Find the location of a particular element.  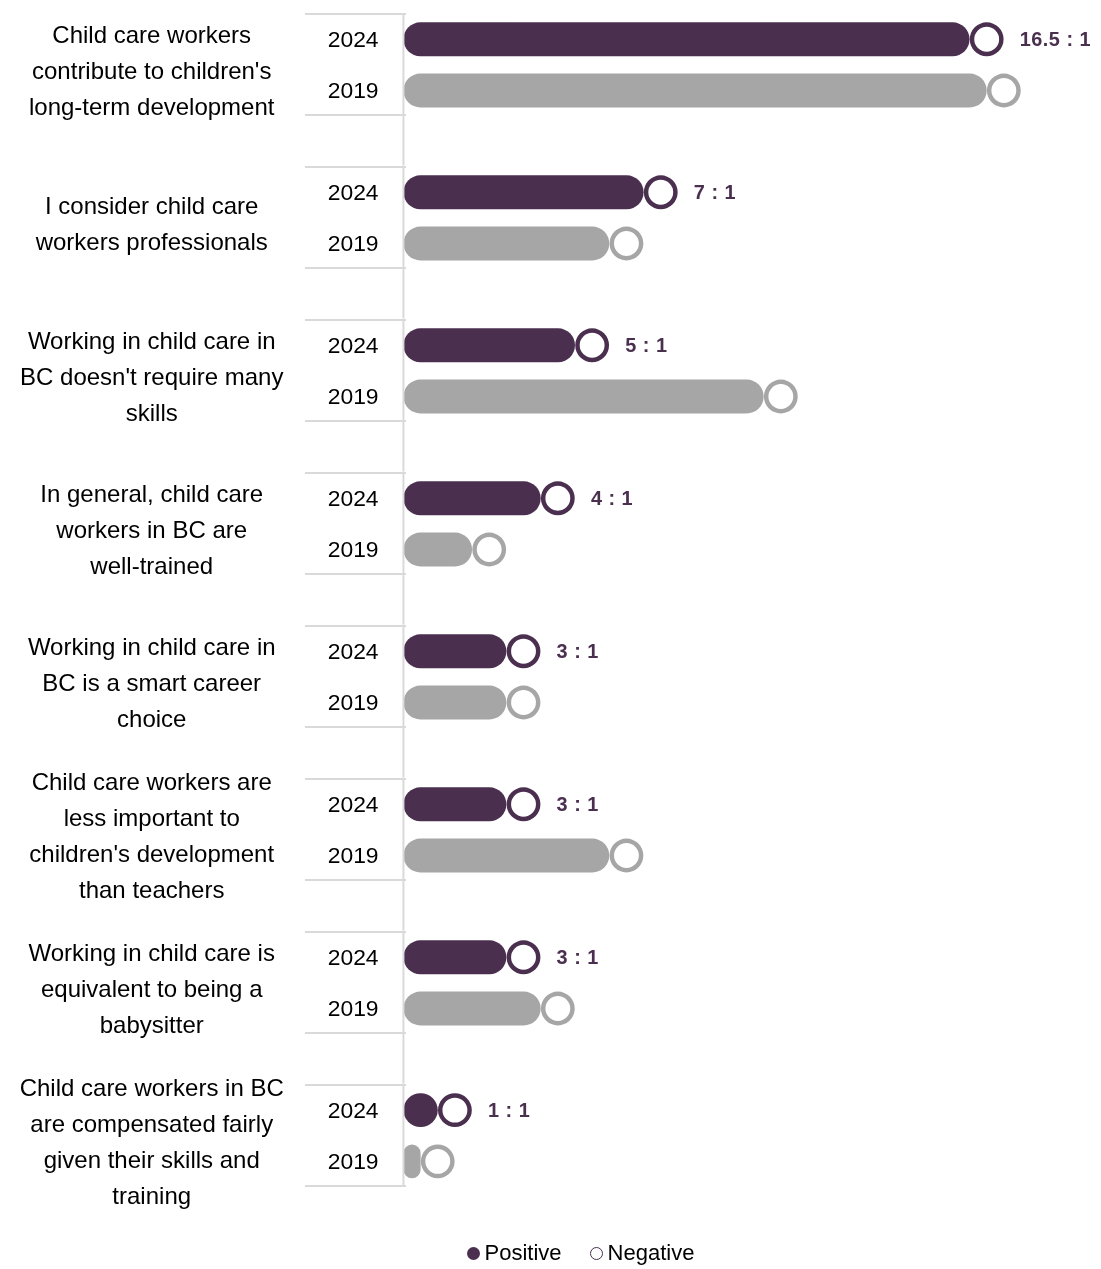

chart-title: Working in child care in BC is a smart career choice is located at coordinates (151, 682).